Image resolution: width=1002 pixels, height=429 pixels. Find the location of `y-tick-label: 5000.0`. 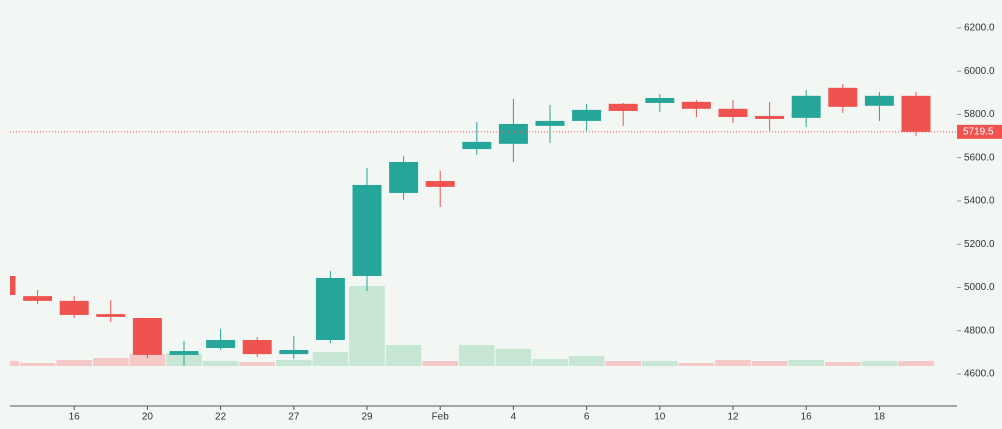

y-tick-label: 5000.0 is located at coordinates (979, 287).